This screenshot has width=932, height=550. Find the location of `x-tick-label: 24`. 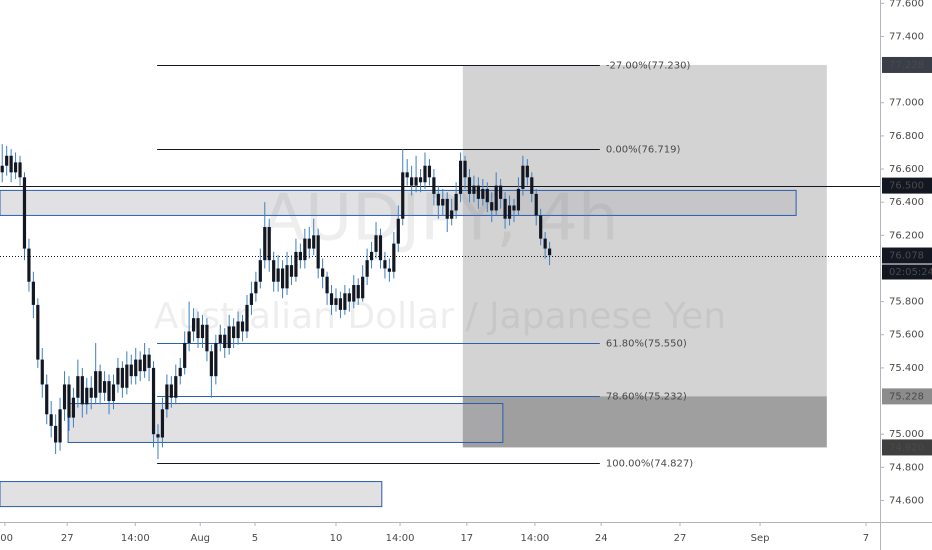

x-tick-label: 24 is located at coordinates (601, 538).